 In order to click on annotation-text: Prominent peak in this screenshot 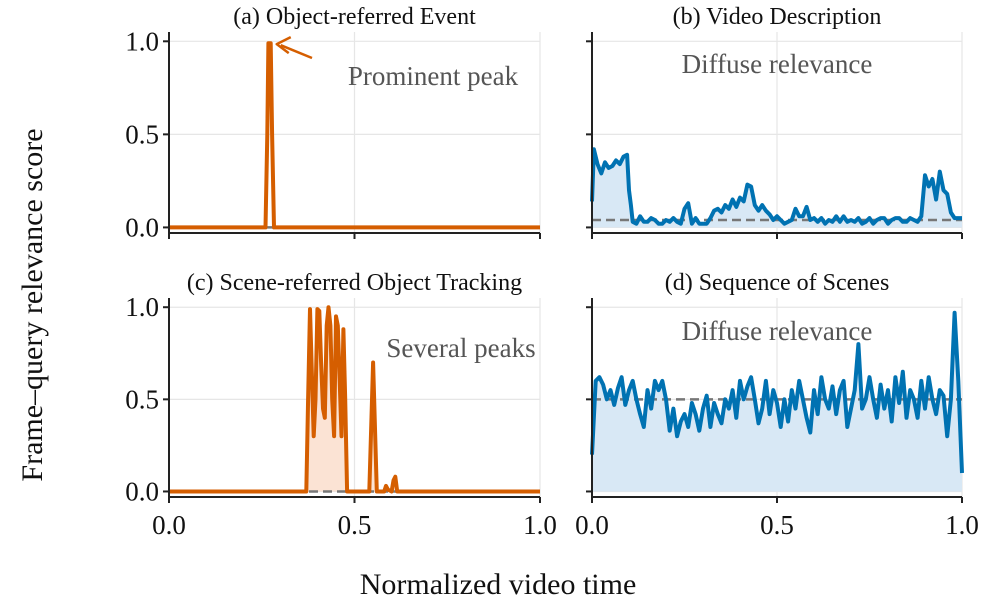, I will do `click(433, 76)`.